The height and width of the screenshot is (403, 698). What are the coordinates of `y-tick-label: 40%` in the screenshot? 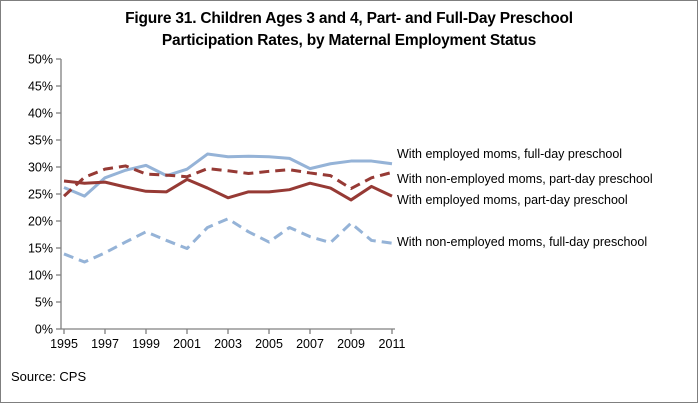 It's located at (40, 114).